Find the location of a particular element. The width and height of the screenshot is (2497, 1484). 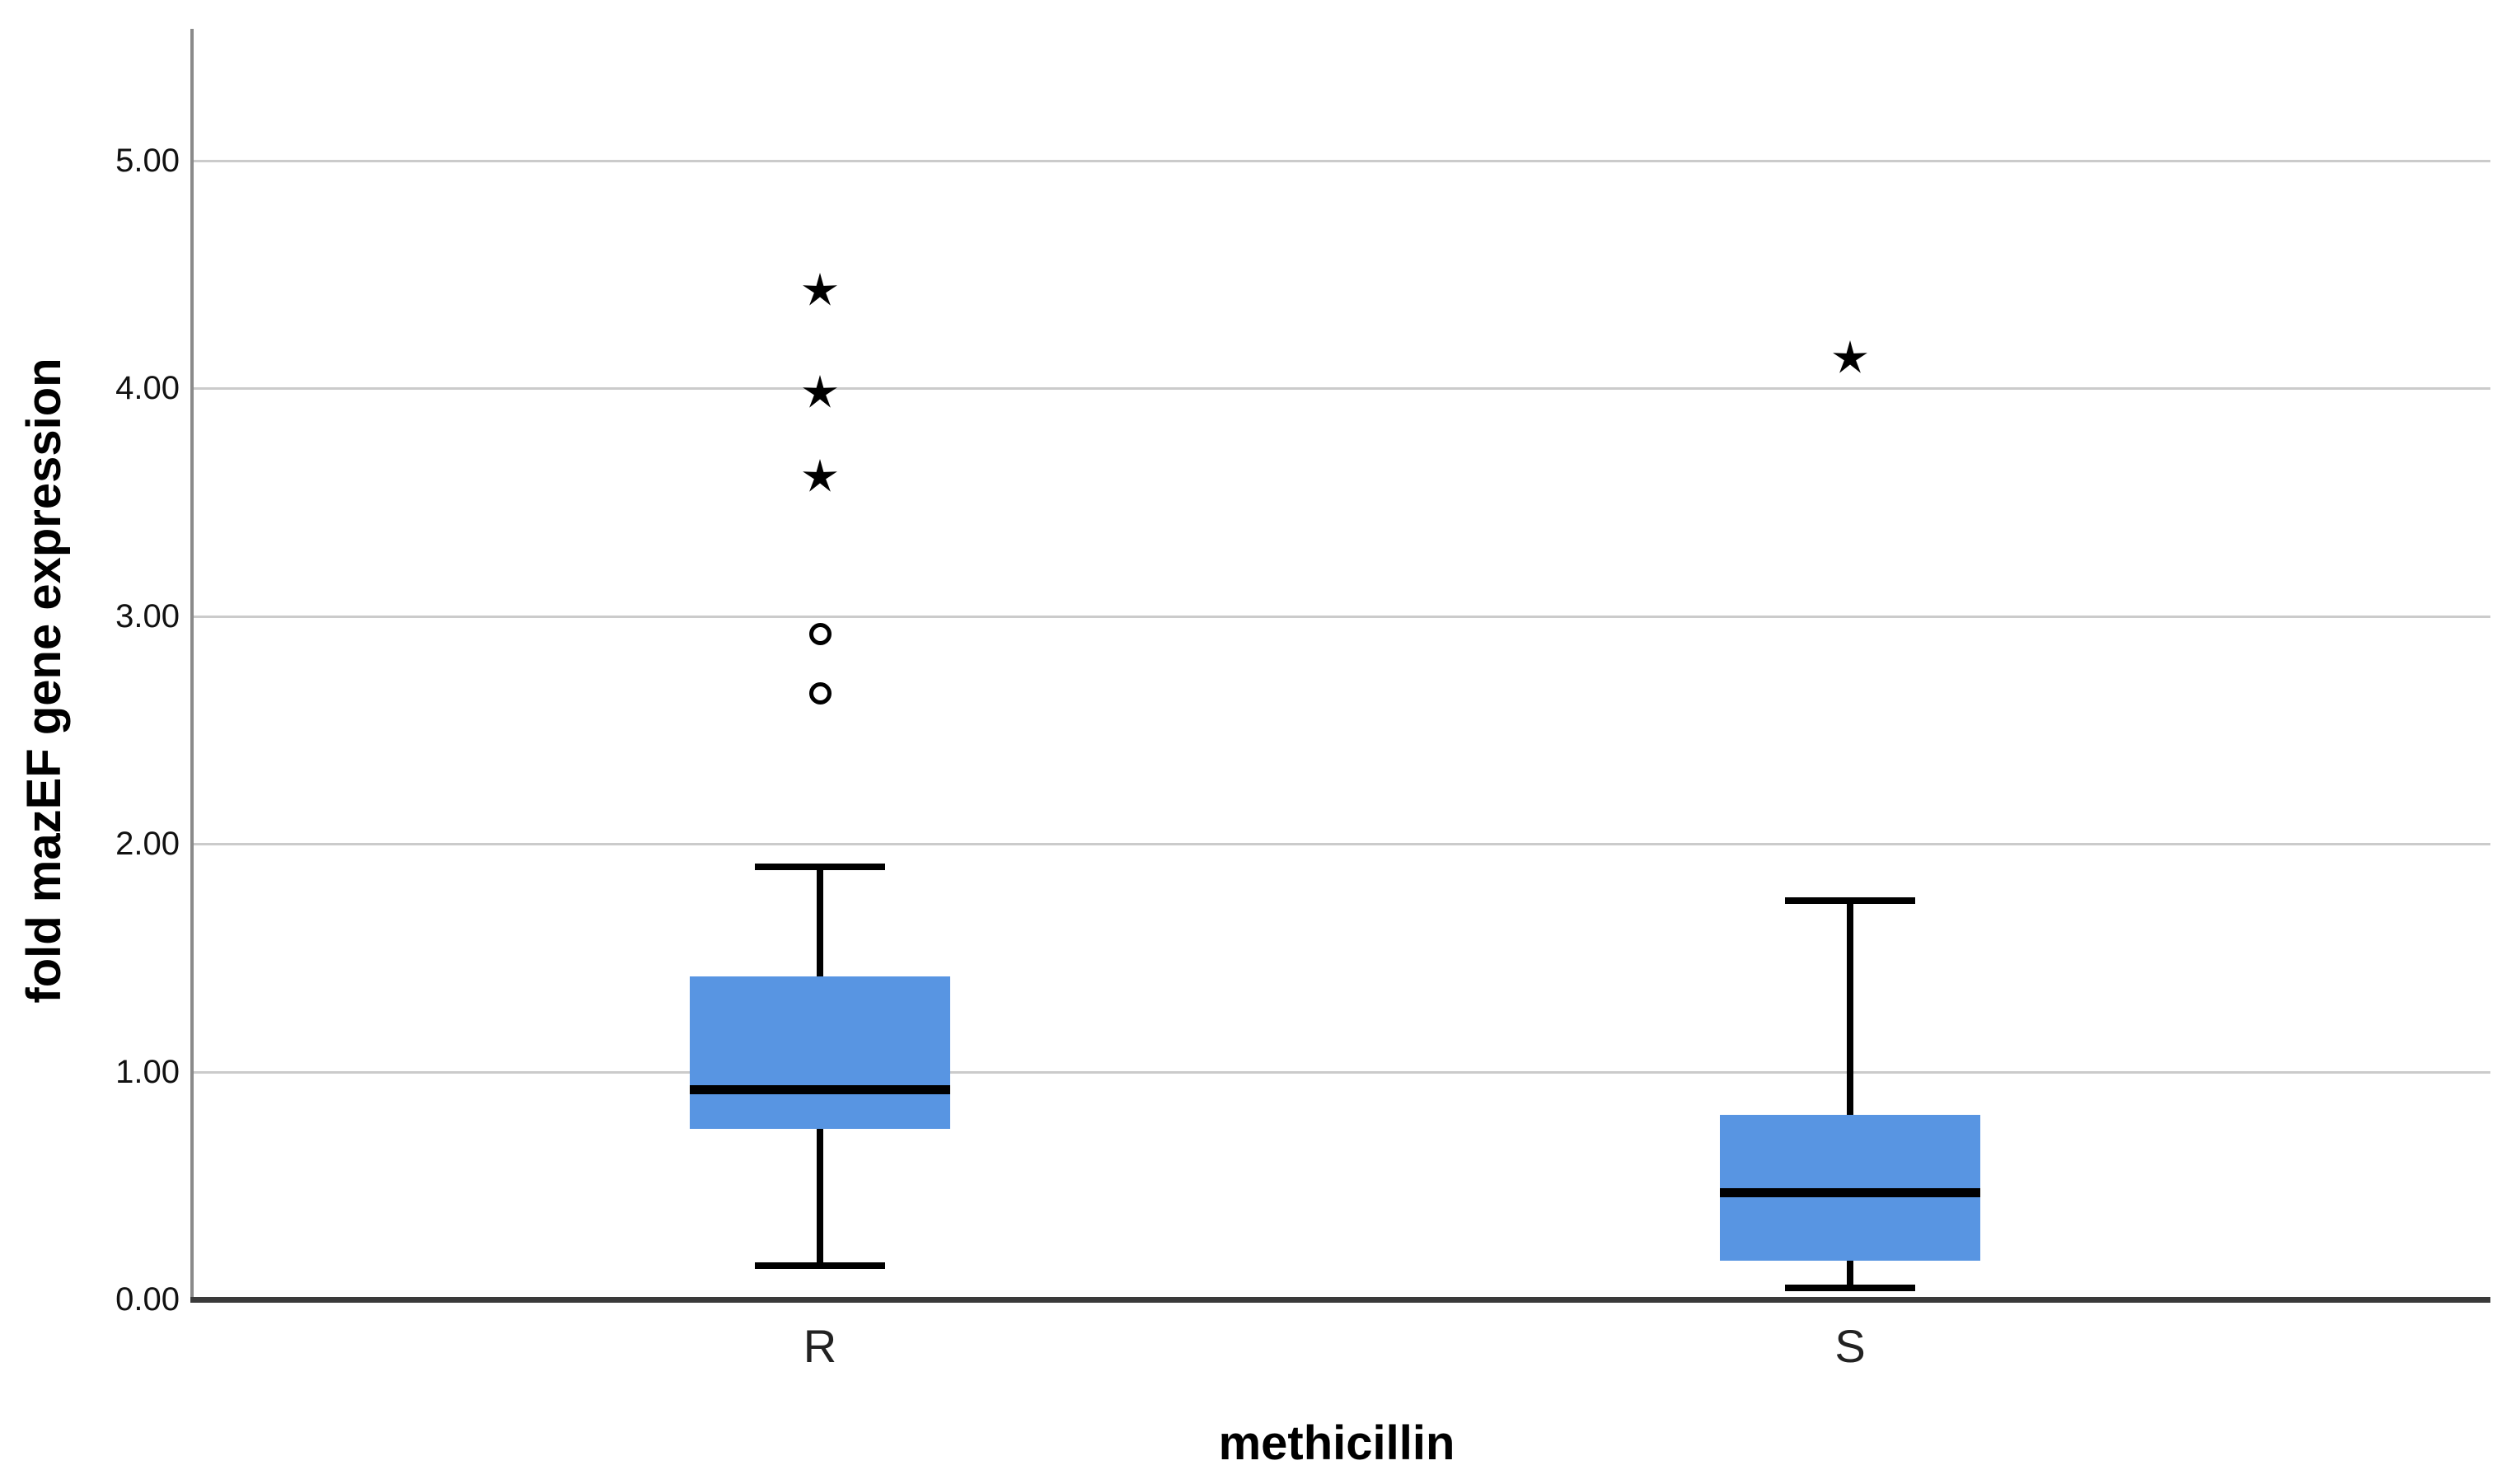

y-tick-label: 1.00 is located at coordinates (147, 1072).